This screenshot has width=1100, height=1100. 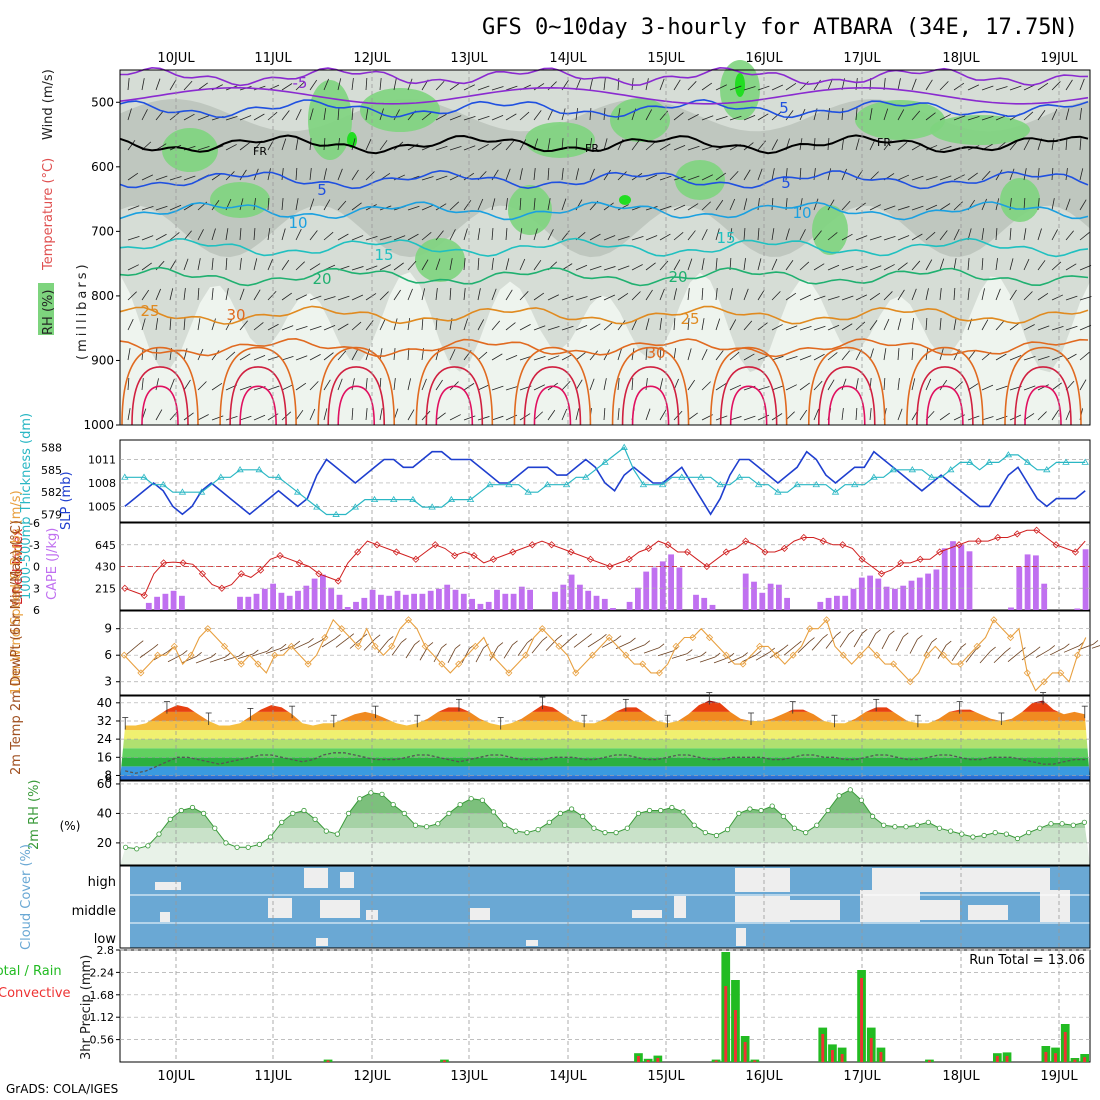 I want to click on rh2m-frame, so click(x=605, y=823).